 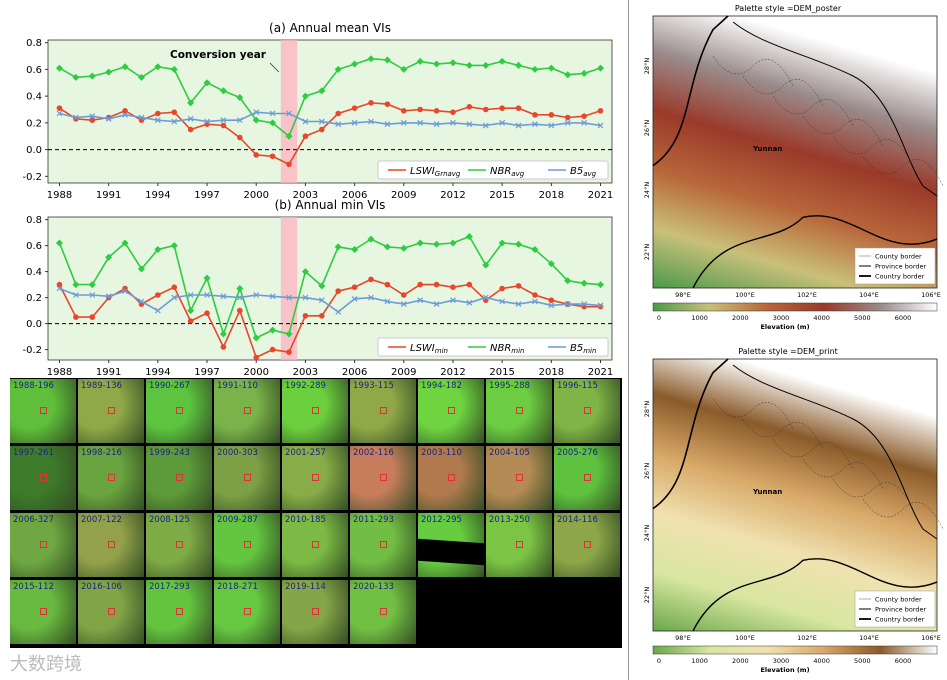 I want to click on thumbnail-label: 1994-182, so click(x=441, y=386).